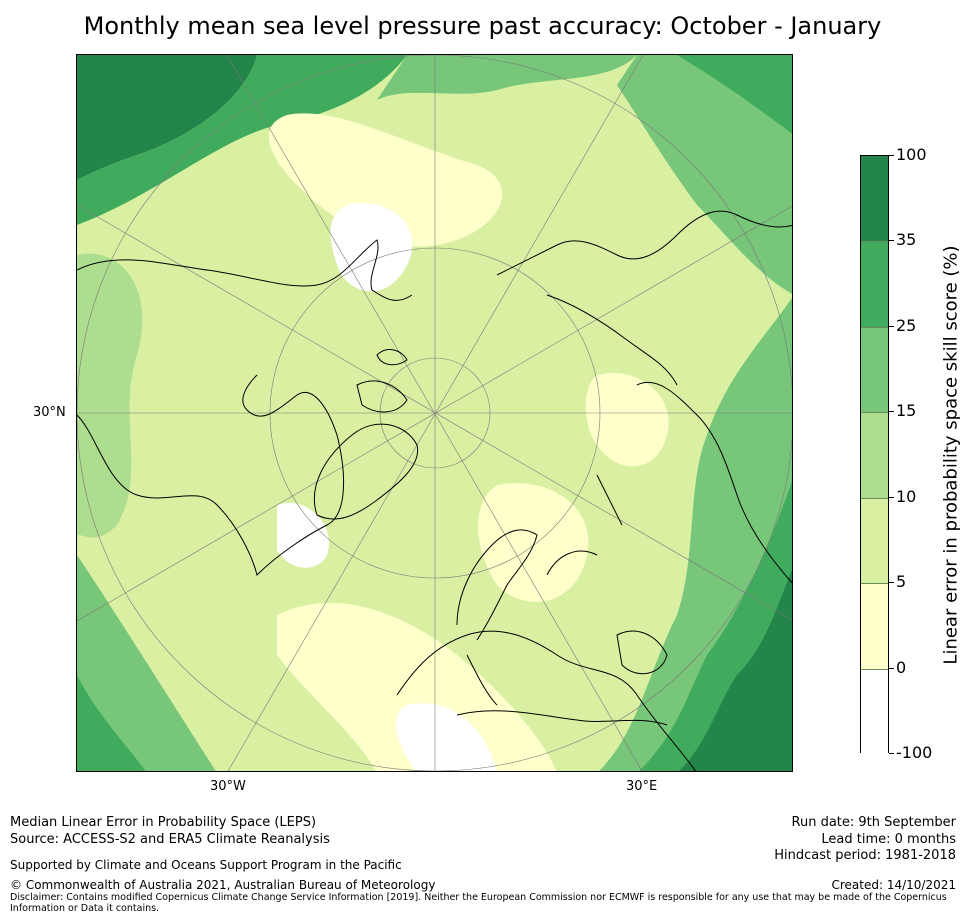 The width and height of the screenshot is (965, 919). I want to click on field-south-pale, so click(417, 686).